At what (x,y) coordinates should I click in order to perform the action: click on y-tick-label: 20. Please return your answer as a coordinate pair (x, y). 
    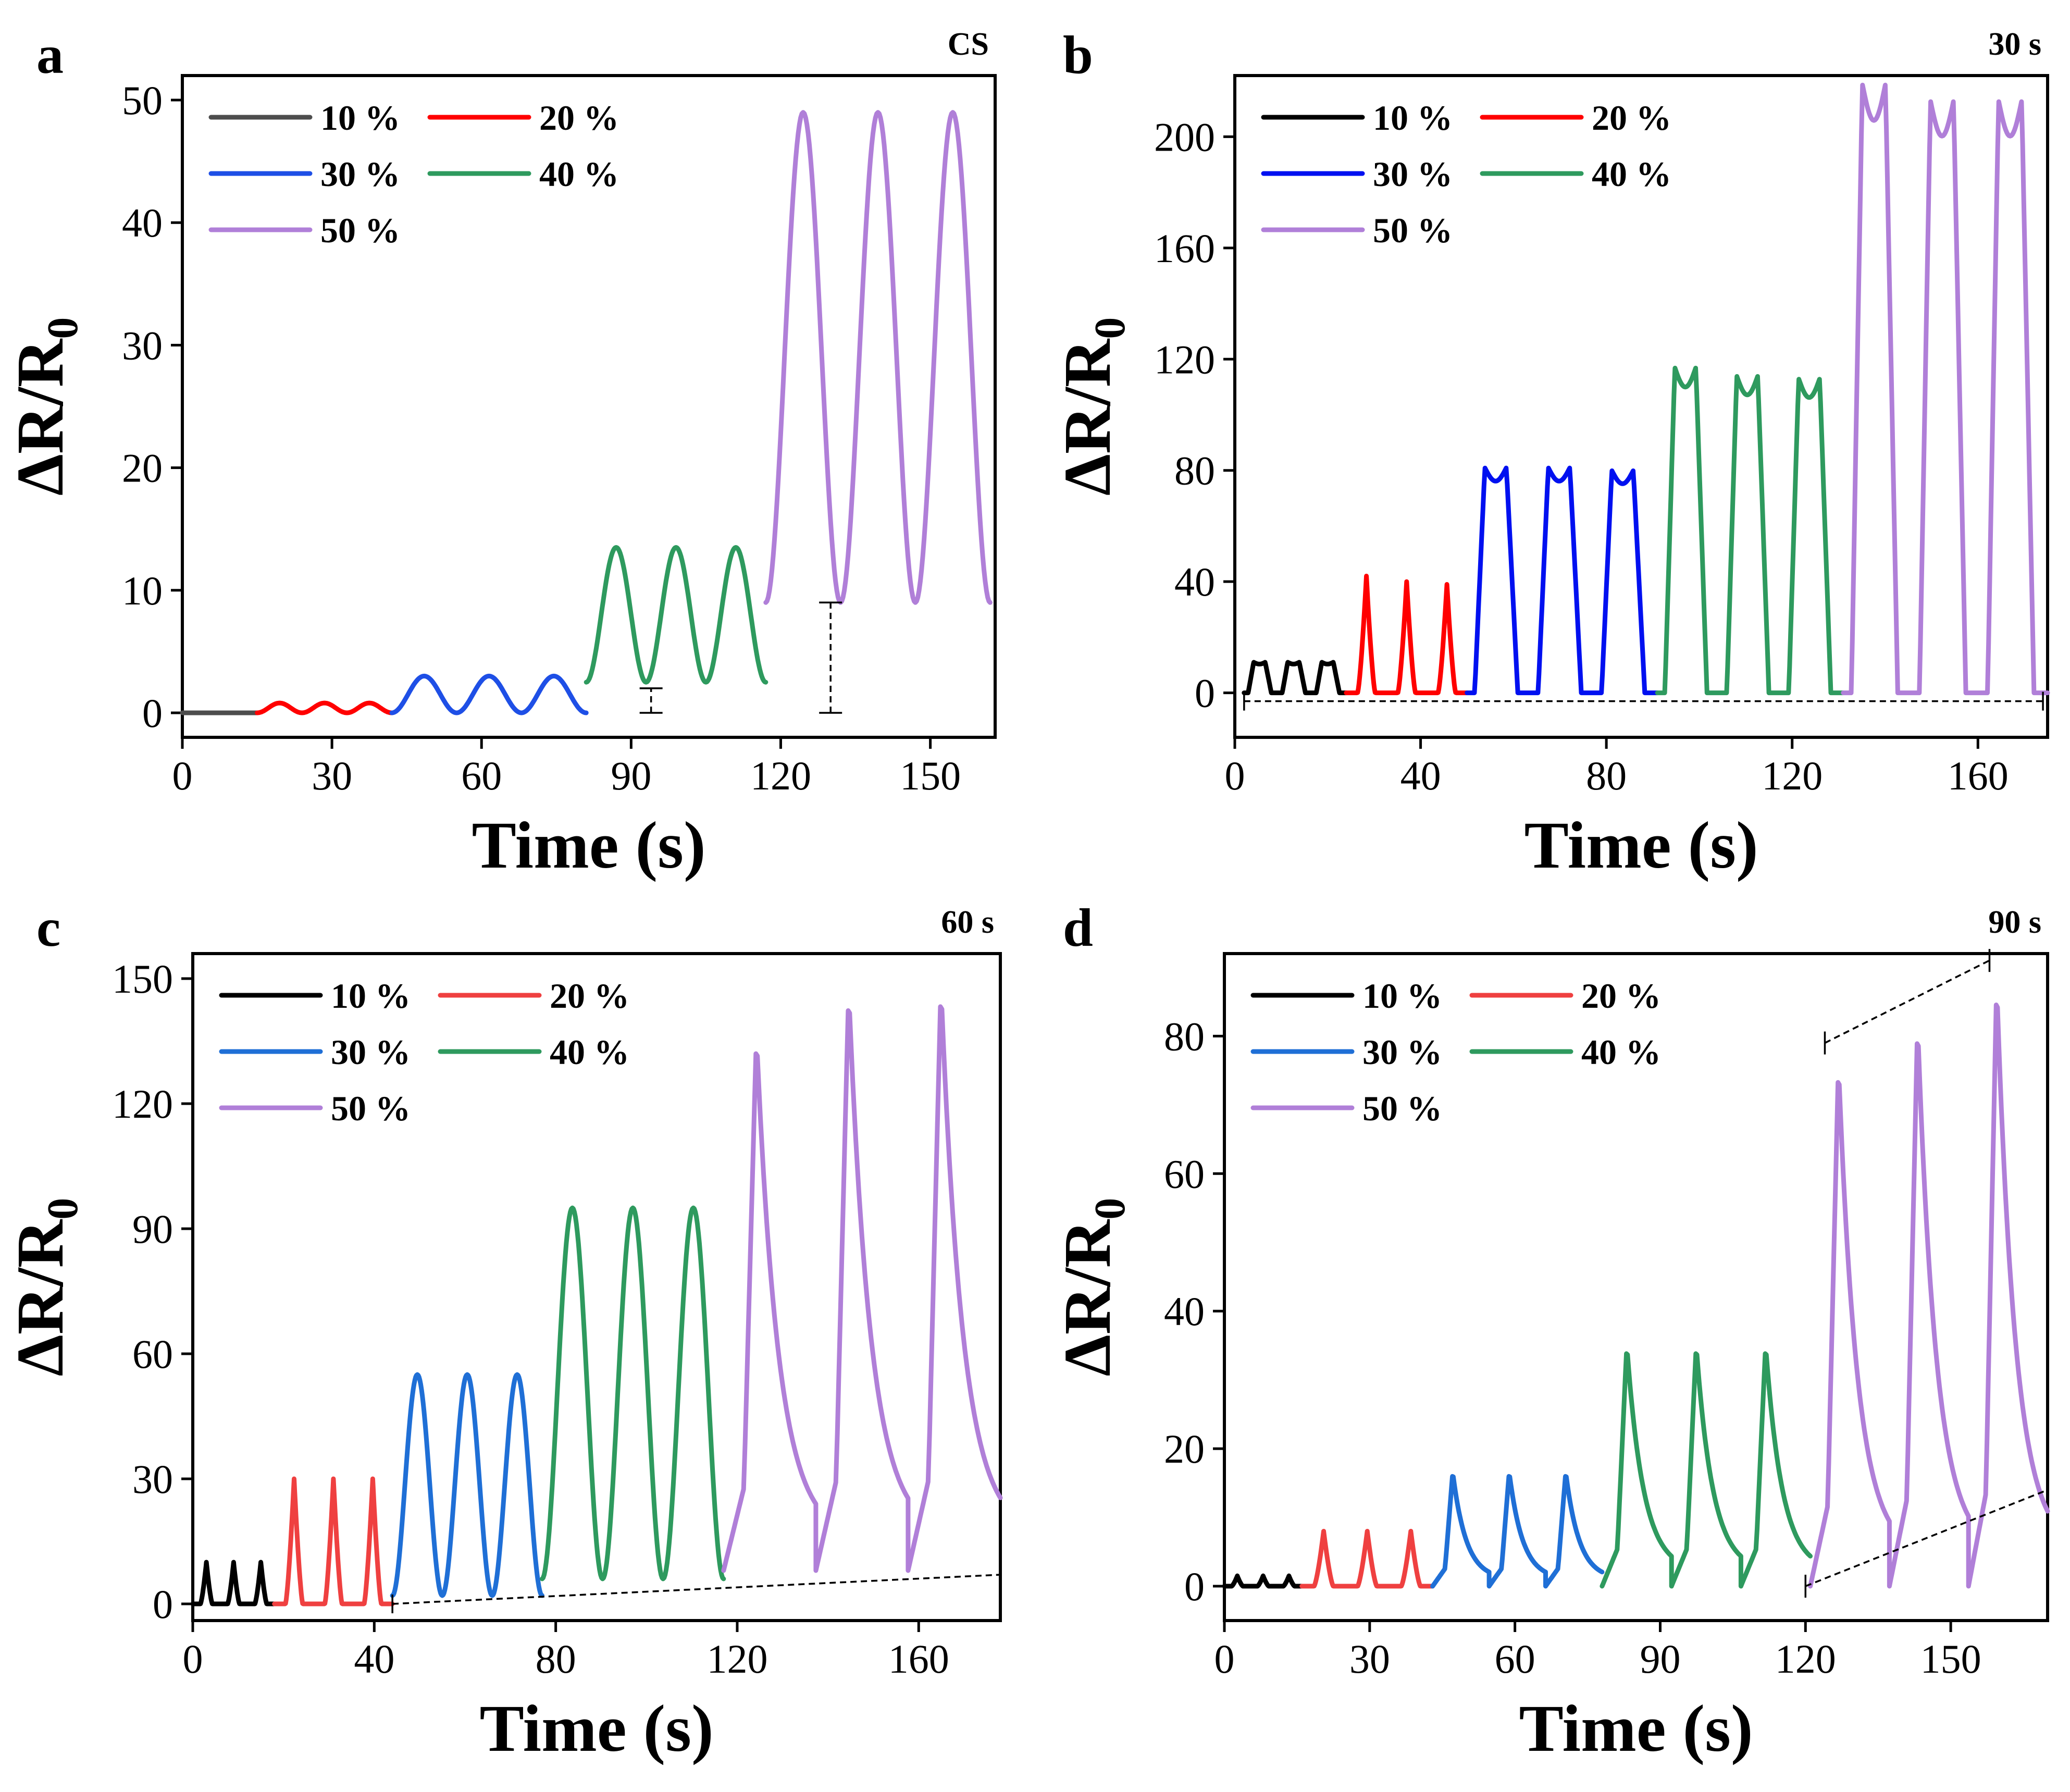
    Looking at the image, I should click on (143, 468).